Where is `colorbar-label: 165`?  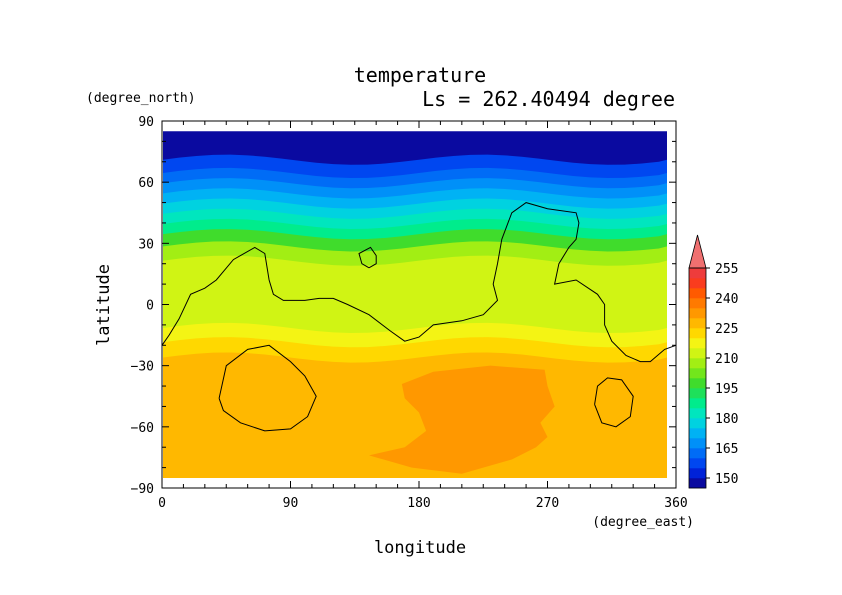 colorbar-label: 165 is located at coordinates (726, 449).